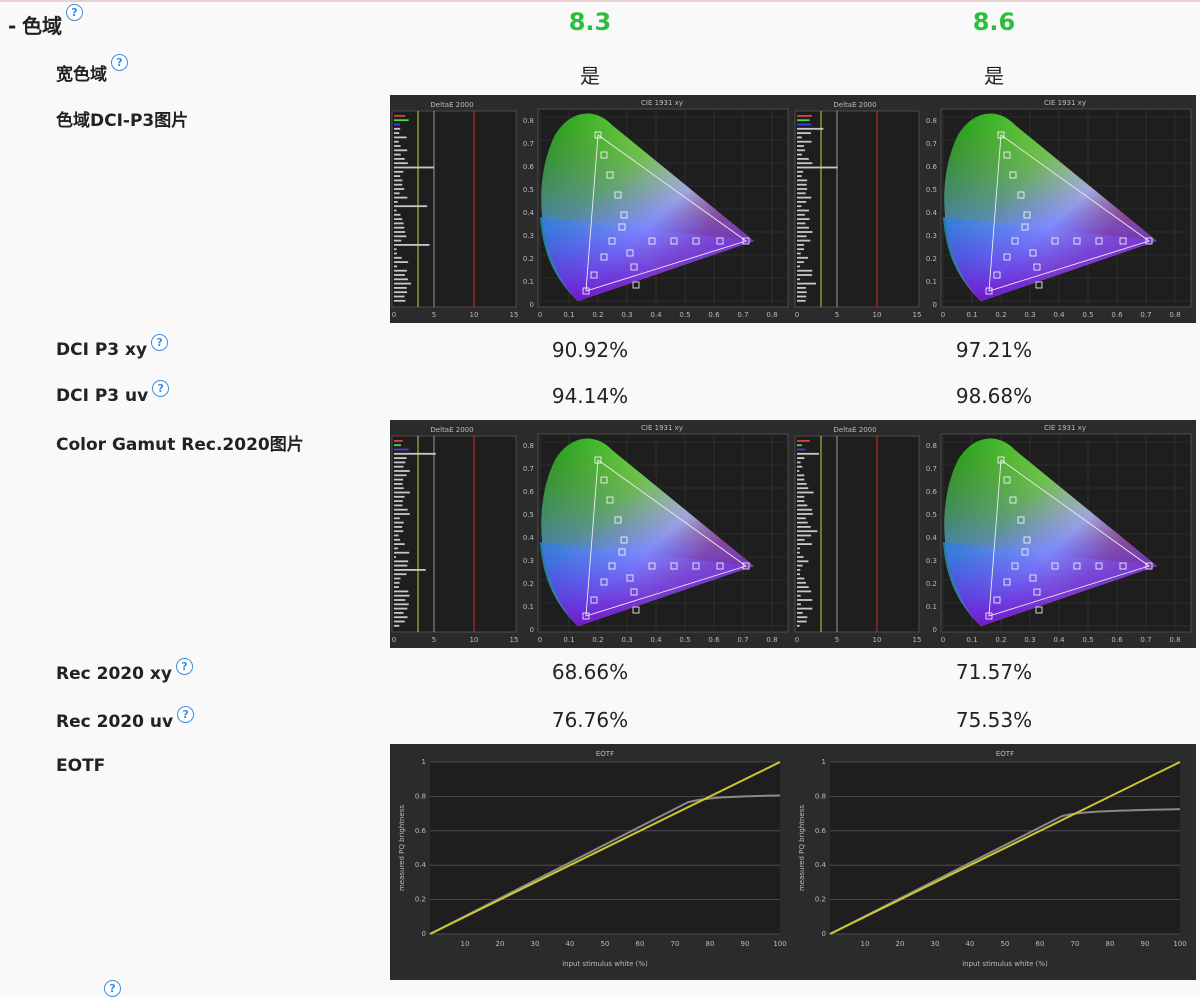 This screenshot has height=997, width=1200. I want to click on value-wide-gamut-right: 是, so click(994, 76).